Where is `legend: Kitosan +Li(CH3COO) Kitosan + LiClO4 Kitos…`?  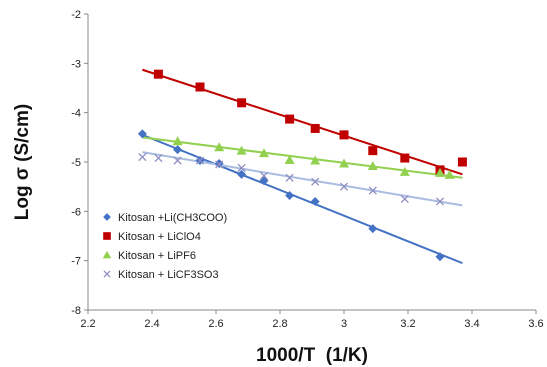
legend: Kitosan +Li(CH3COO) Kitosan + LiClO4 Kitos… is located at coordinates (164, 246).